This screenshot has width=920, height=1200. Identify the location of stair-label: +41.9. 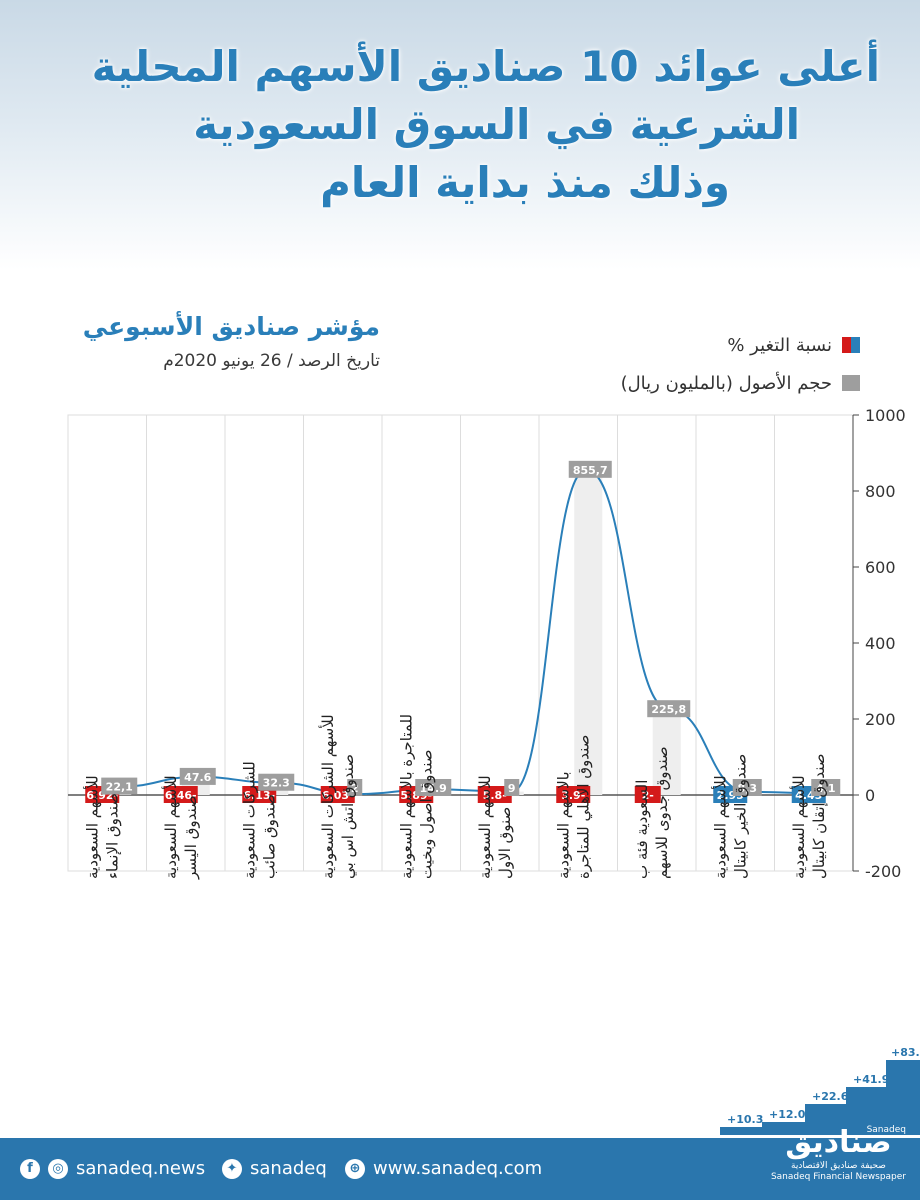
(871, 1079).